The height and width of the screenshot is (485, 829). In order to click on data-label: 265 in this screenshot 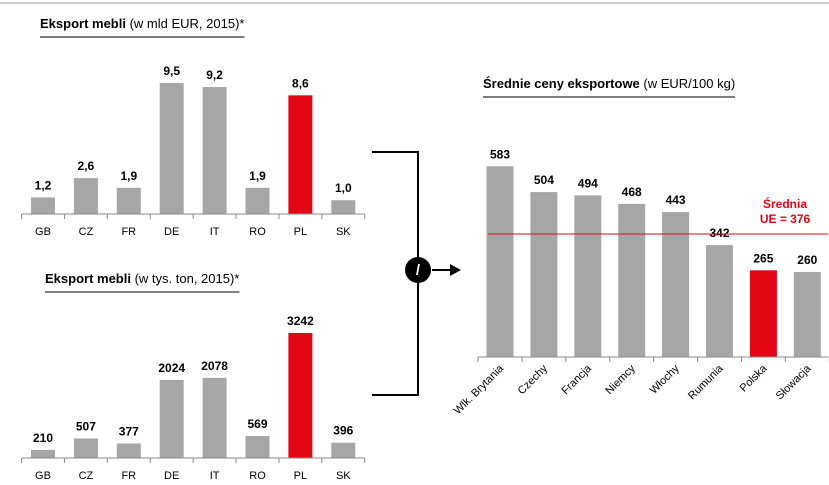, I will do `click(763, 258)`.